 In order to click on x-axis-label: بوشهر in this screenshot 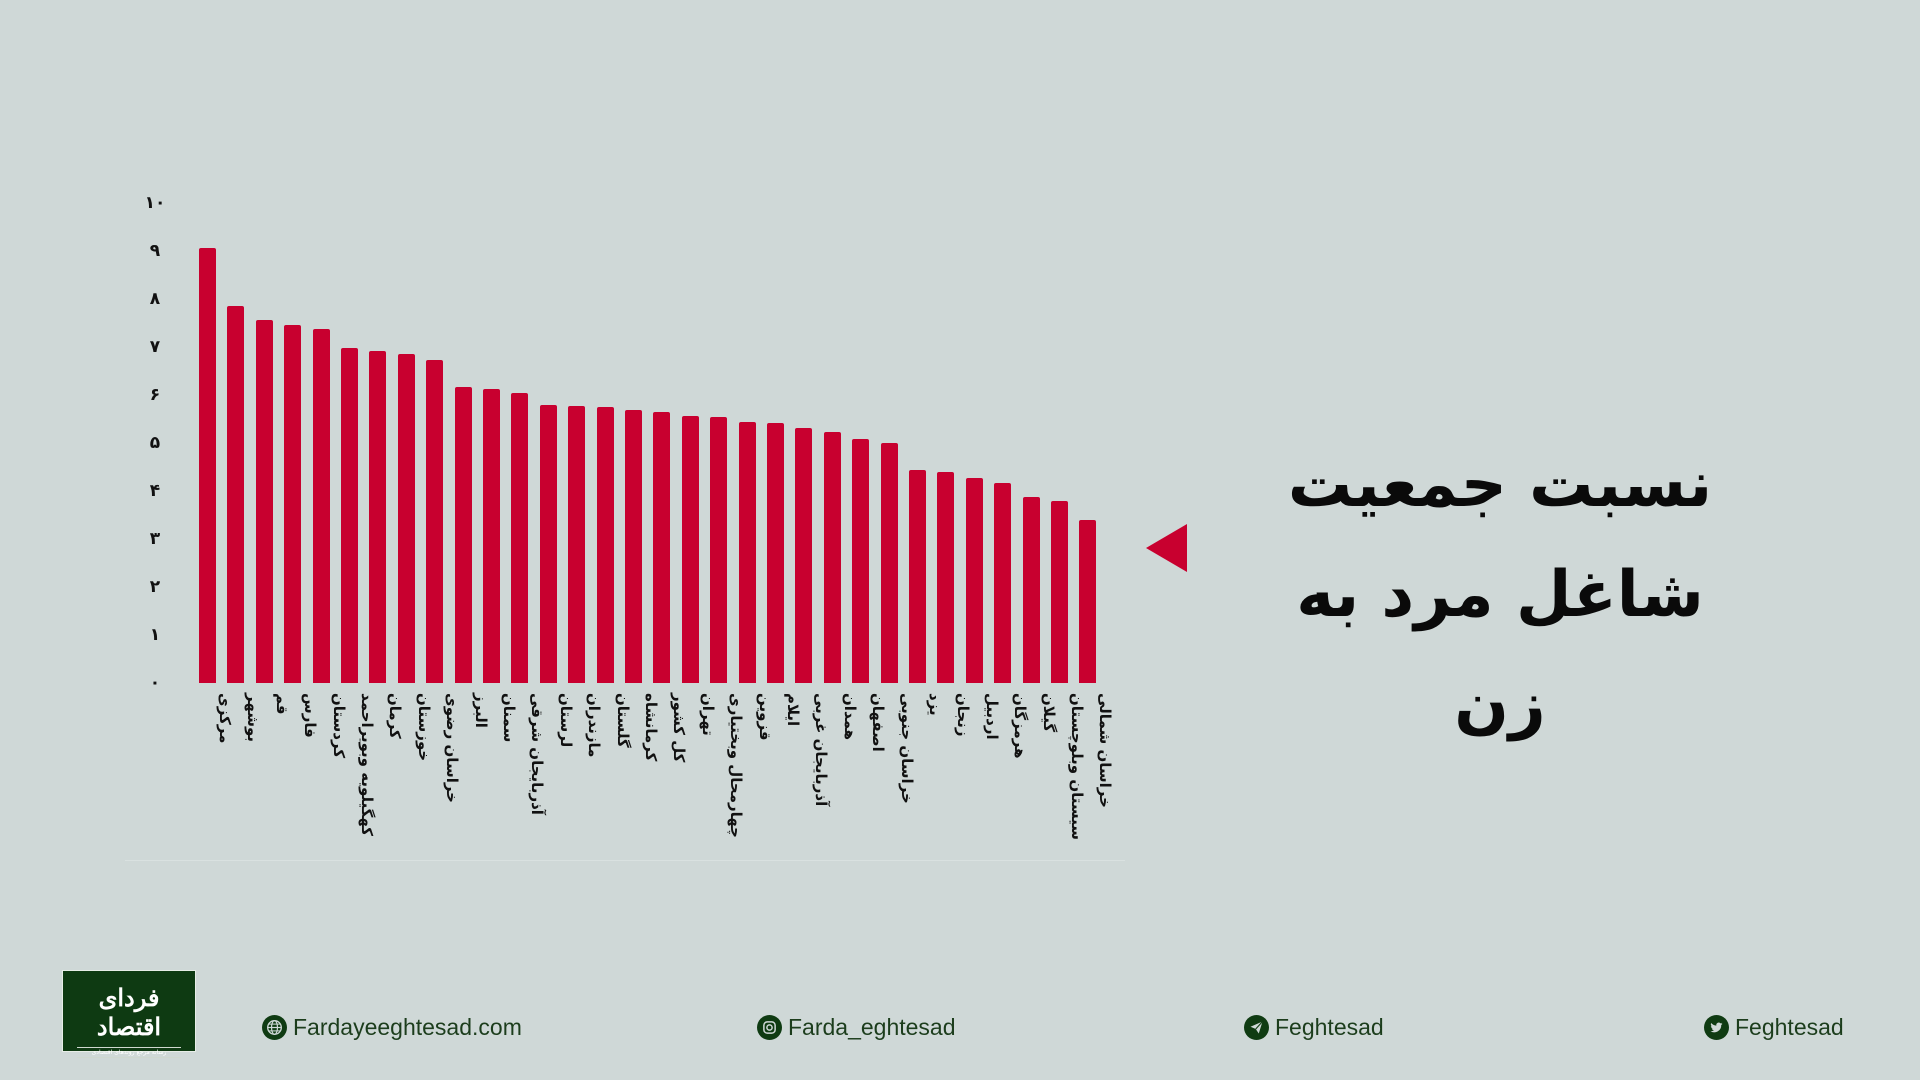, I will do `click(253, 718)`.